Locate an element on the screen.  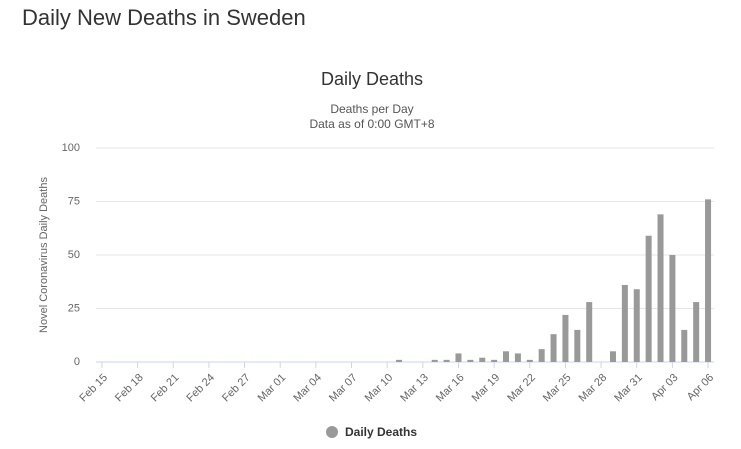
x-tick-label: Feb 18 is located at coordinates (129, 388).